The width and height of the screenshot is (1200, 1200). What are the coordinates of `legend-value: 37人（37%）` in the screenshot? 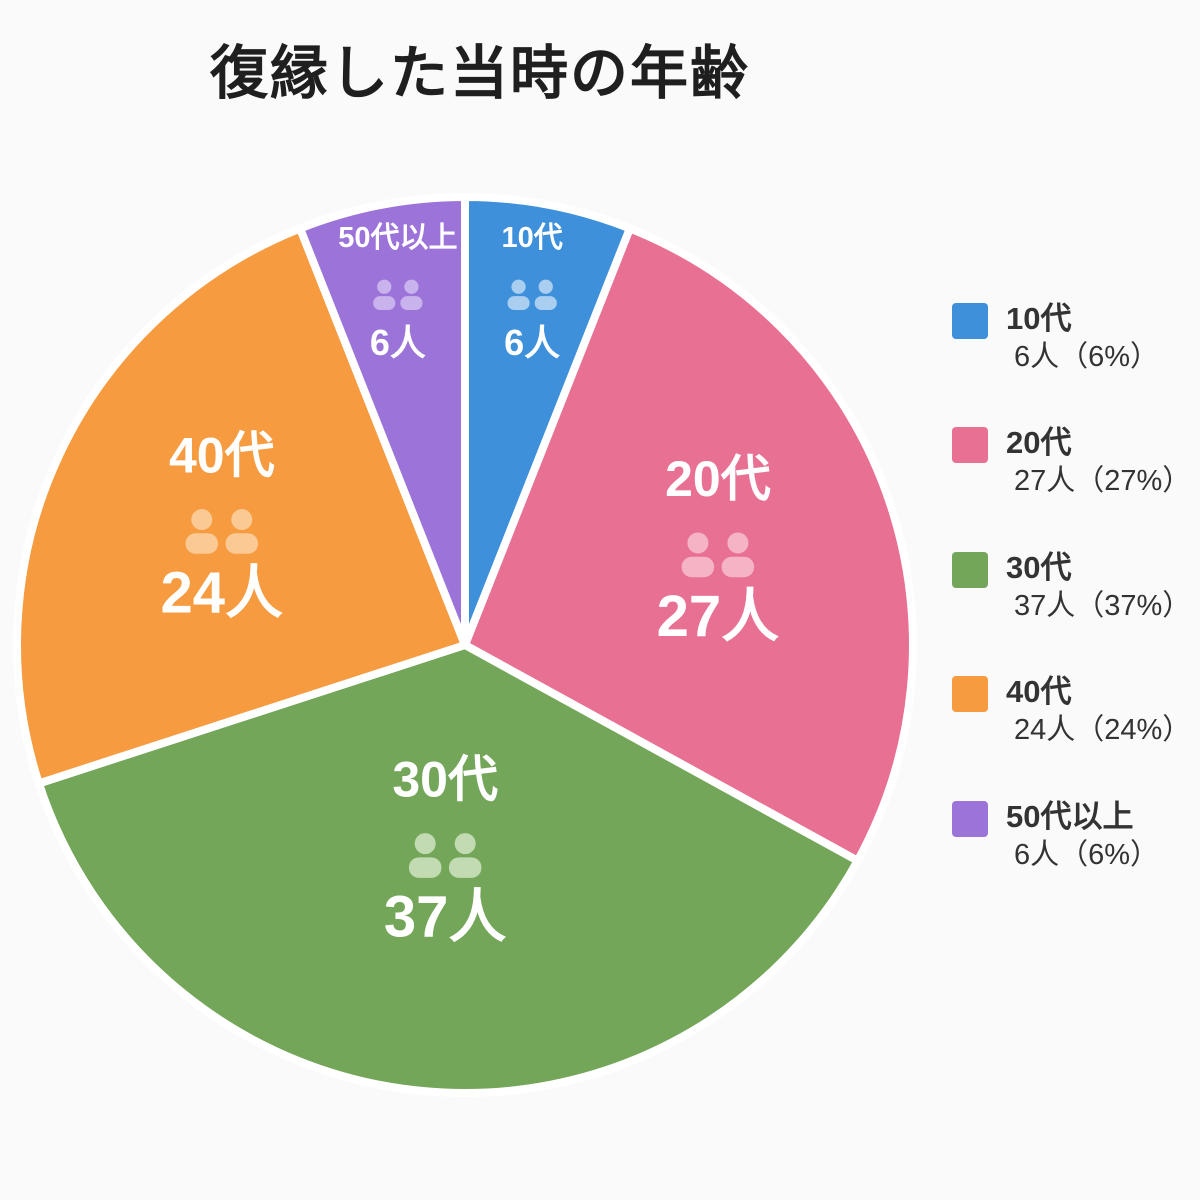 It's located at (1103, 605).